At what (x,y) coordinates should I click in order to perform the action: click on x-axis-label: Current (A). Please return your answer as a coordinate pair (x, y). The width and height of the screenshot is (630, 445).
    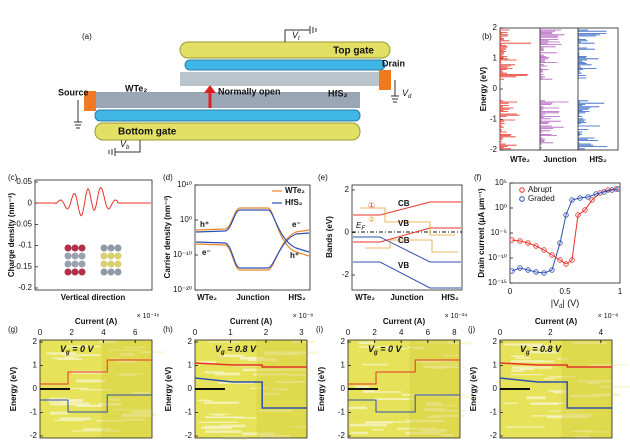
    Looking at the image, I should click on (404, 321).